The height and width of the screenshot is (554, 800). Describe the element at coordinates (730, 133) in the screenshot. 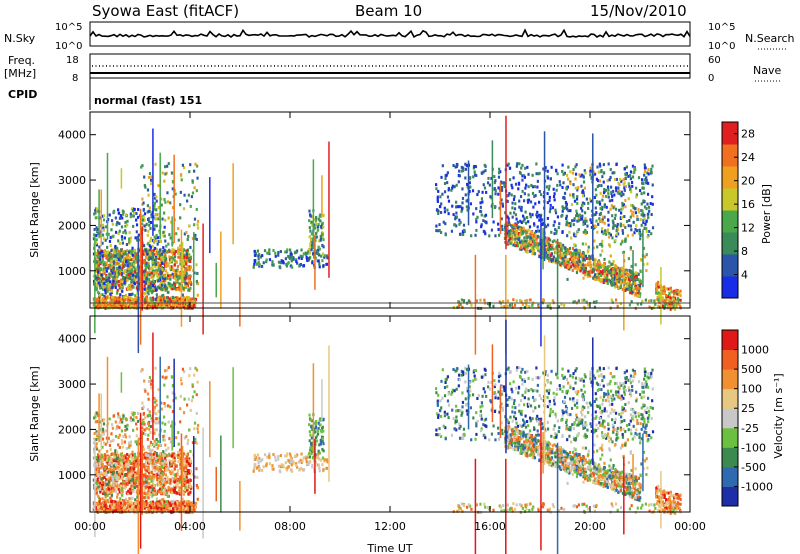

I see `colorbar-swatch` at that location.